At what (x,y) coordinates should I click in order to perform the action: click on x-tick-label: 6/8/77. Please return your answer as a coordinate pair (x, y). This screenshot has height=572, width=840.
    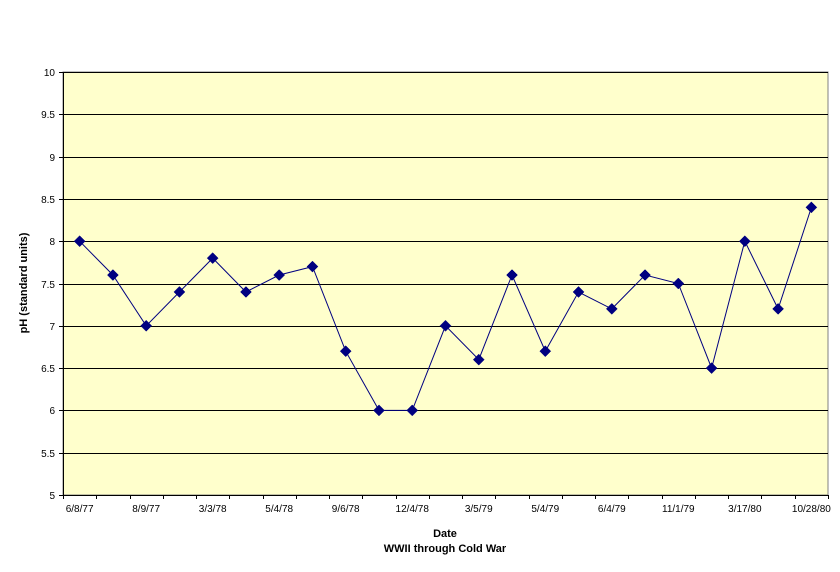
    Looking at the image, I should click on (80, 509).